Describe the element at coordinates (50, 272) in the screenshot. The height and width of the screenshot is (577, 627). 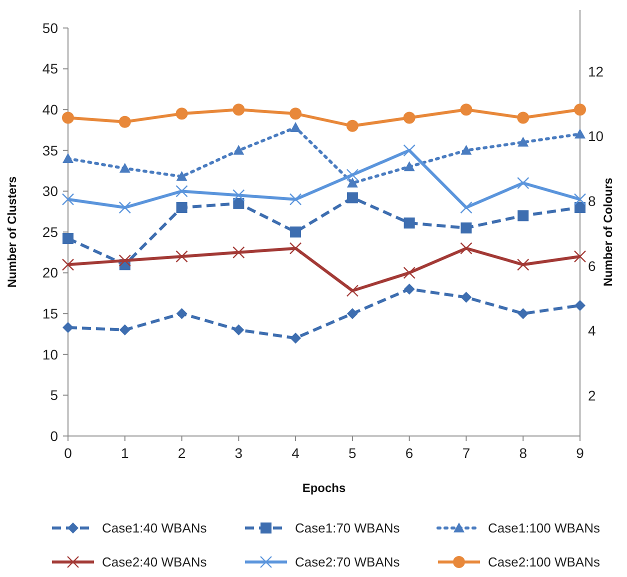
I see `y-tick-label: 20` at that location.